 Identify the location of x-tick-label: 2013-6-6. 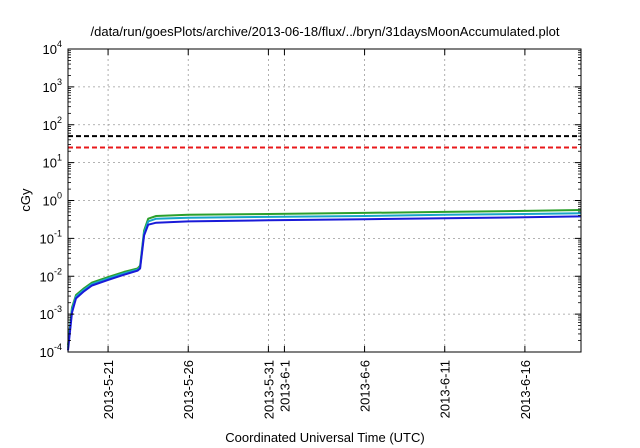
(365, 386).